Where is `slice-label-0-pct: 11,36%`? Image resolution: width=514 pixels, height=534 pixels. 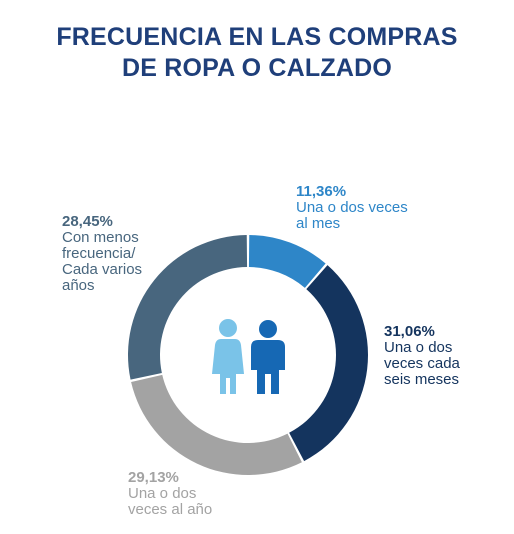 slice-label-0-pct: 11,36% is located at coordinates (321, 191).